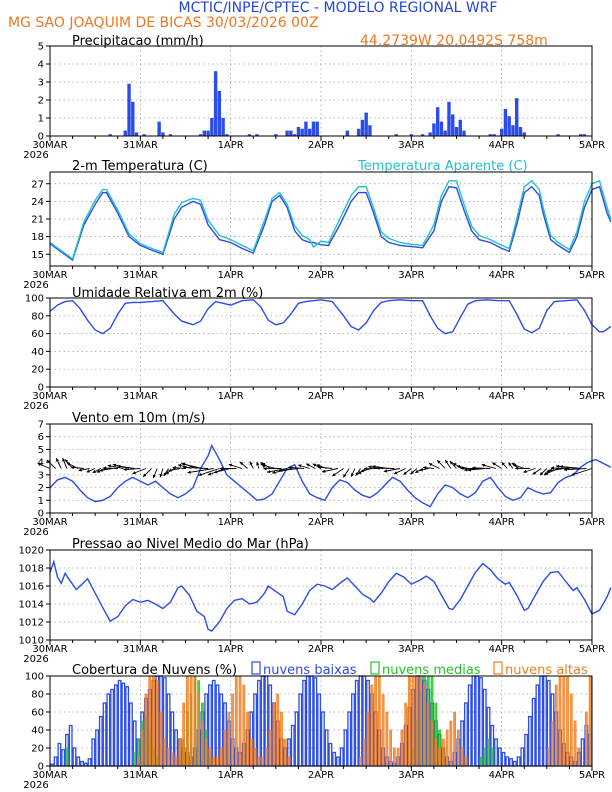 The height and width of the screenshot is (792, 612). Describe the element at coordinates (411, 145) in the screenshot. I see `x-tick-label: 3APR` at that location.